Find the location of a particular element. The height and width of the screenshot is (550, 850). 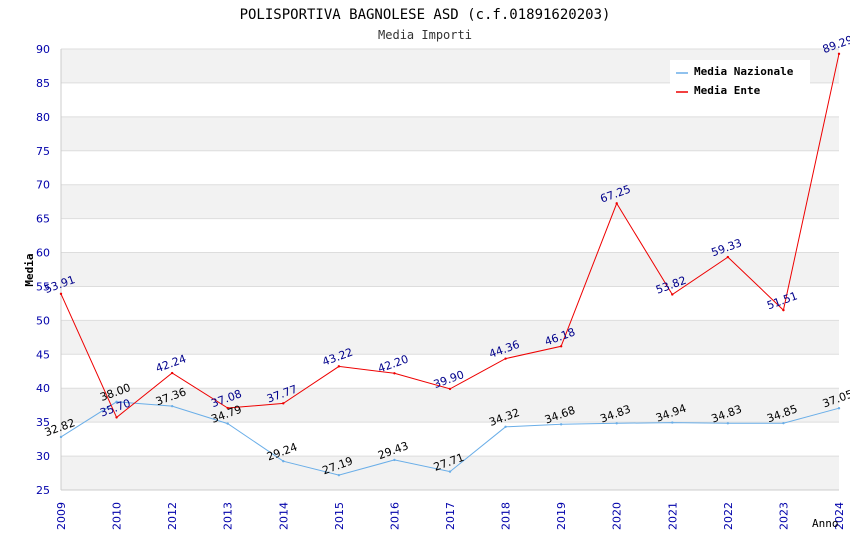

x-tick-label: 2023 is located at coordinates (783, 516).